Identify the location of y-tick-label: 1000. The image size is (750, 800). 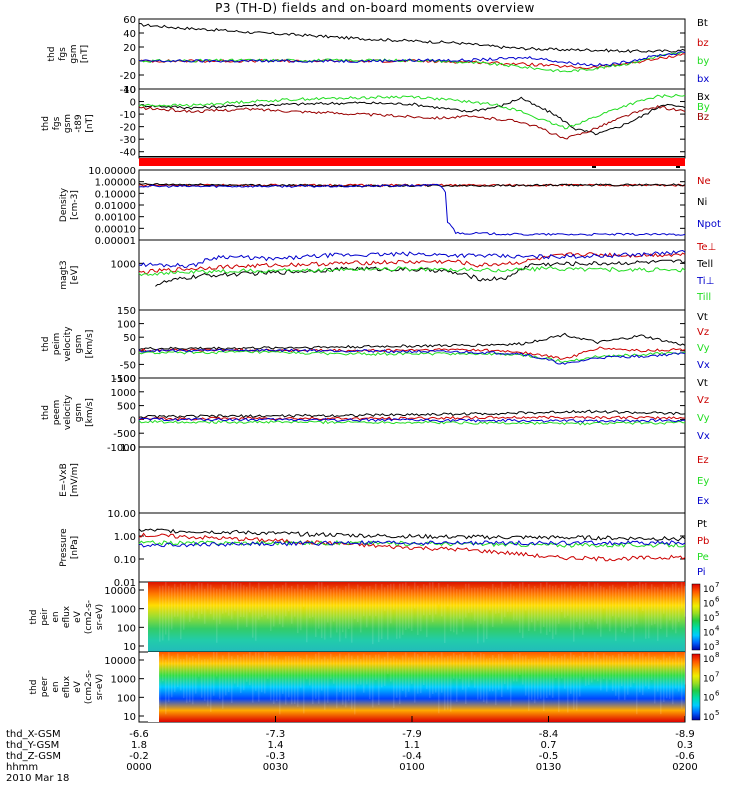
(123, 680).